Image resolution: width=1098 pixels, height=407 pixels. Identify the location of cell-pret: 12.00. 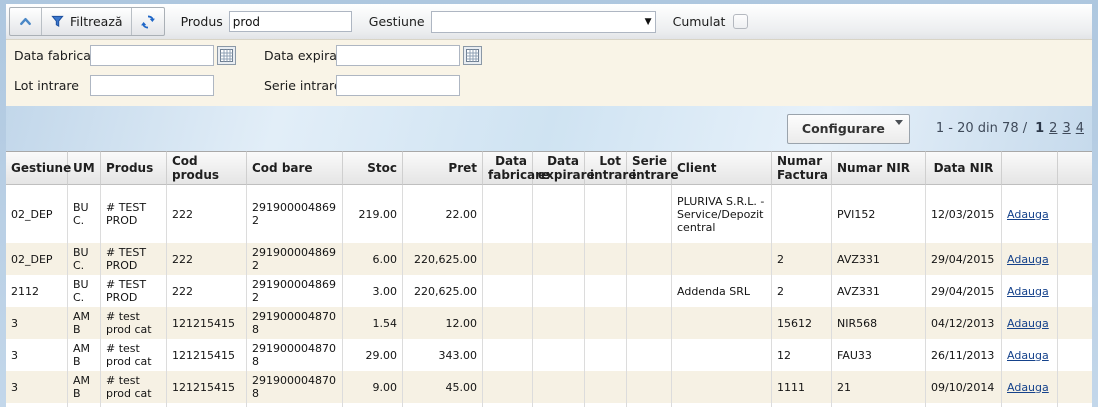
(443, 323).